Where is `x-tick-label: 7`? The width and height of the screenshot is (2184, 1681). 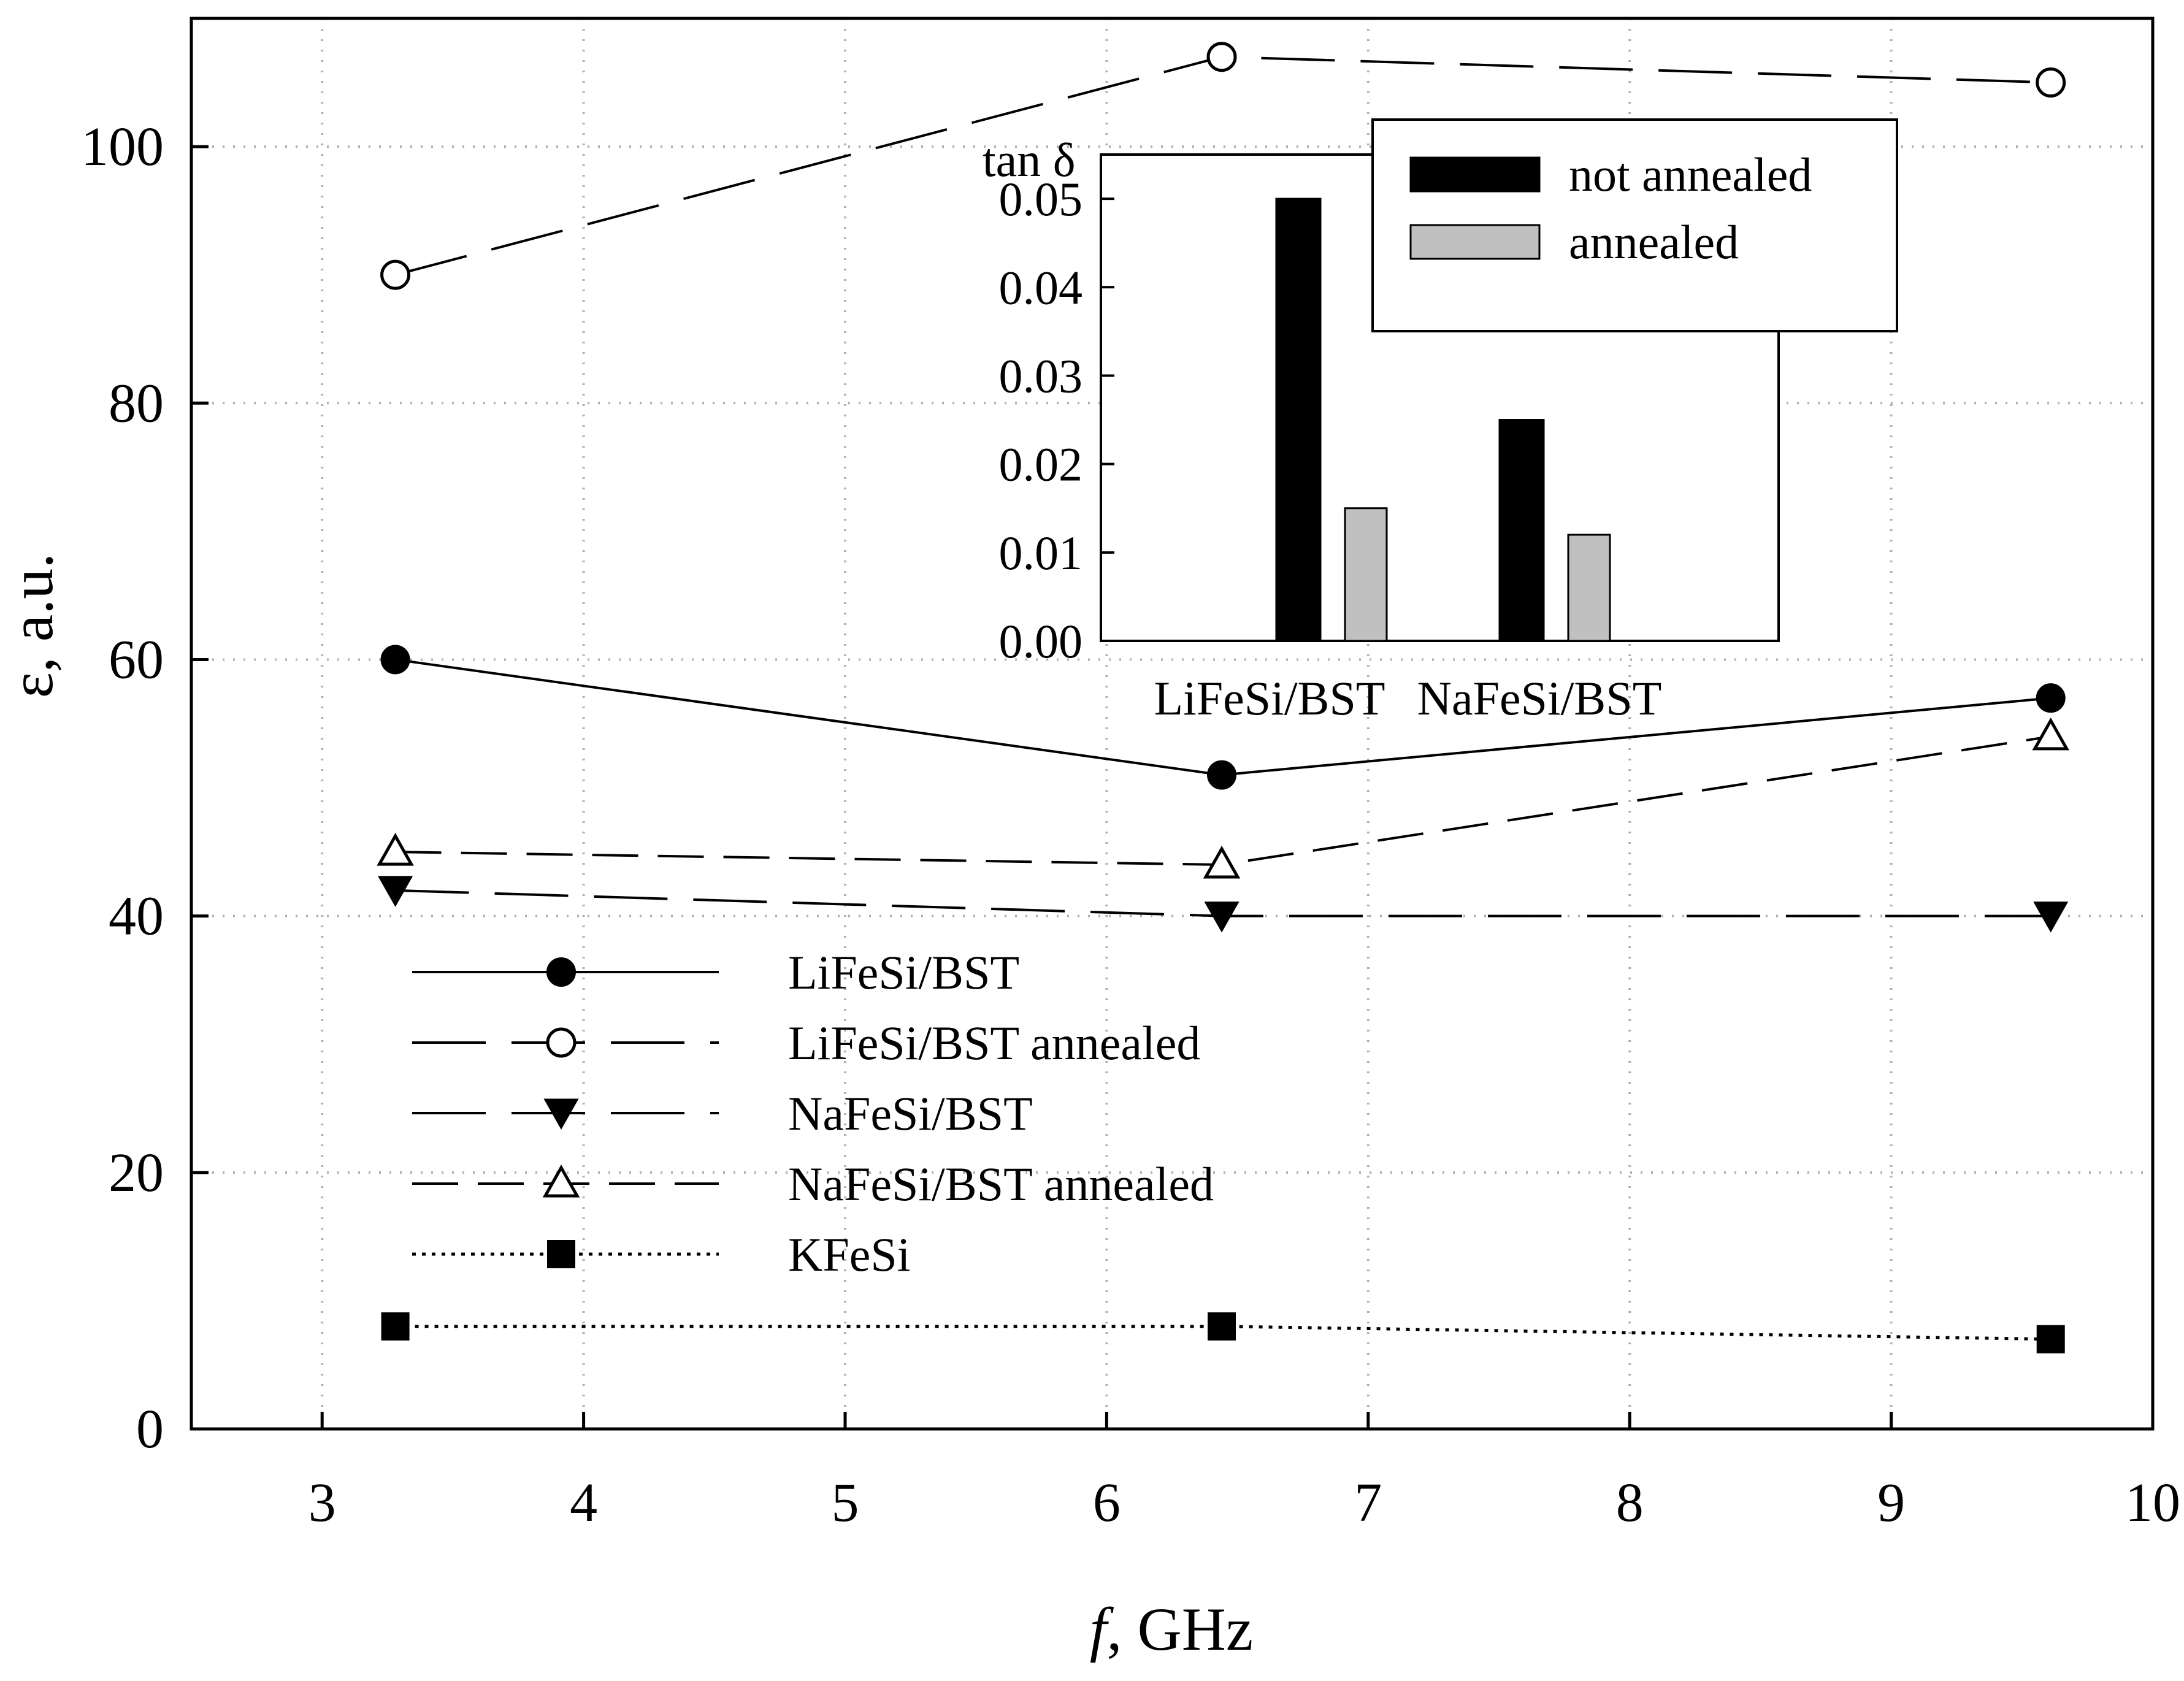
x-tick-label: 7 is located at coordinates (1368, 1502).